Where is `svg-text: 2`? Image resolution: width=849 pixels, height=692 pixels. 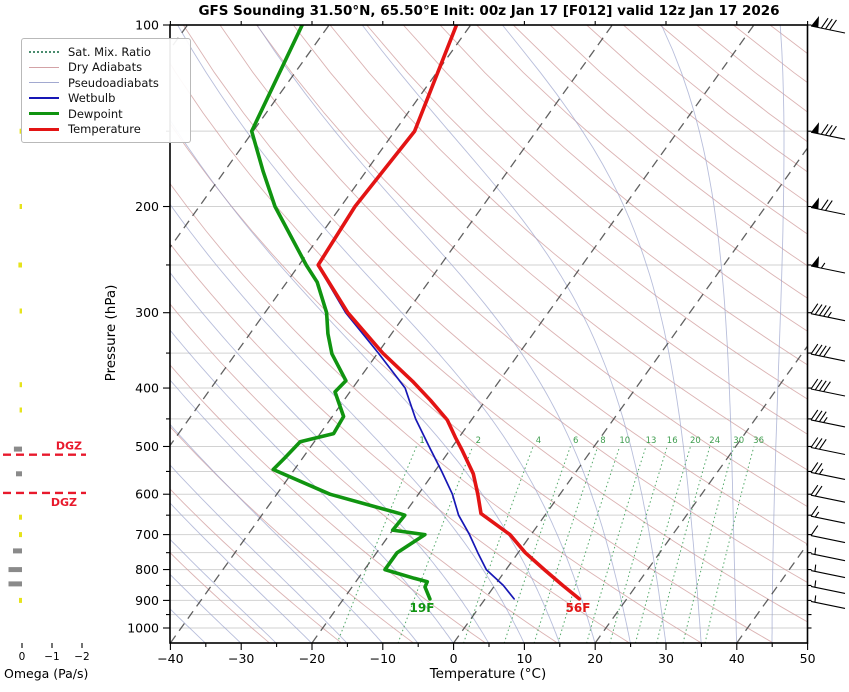
svg-text: 2 is located at coordinates (478, 441).